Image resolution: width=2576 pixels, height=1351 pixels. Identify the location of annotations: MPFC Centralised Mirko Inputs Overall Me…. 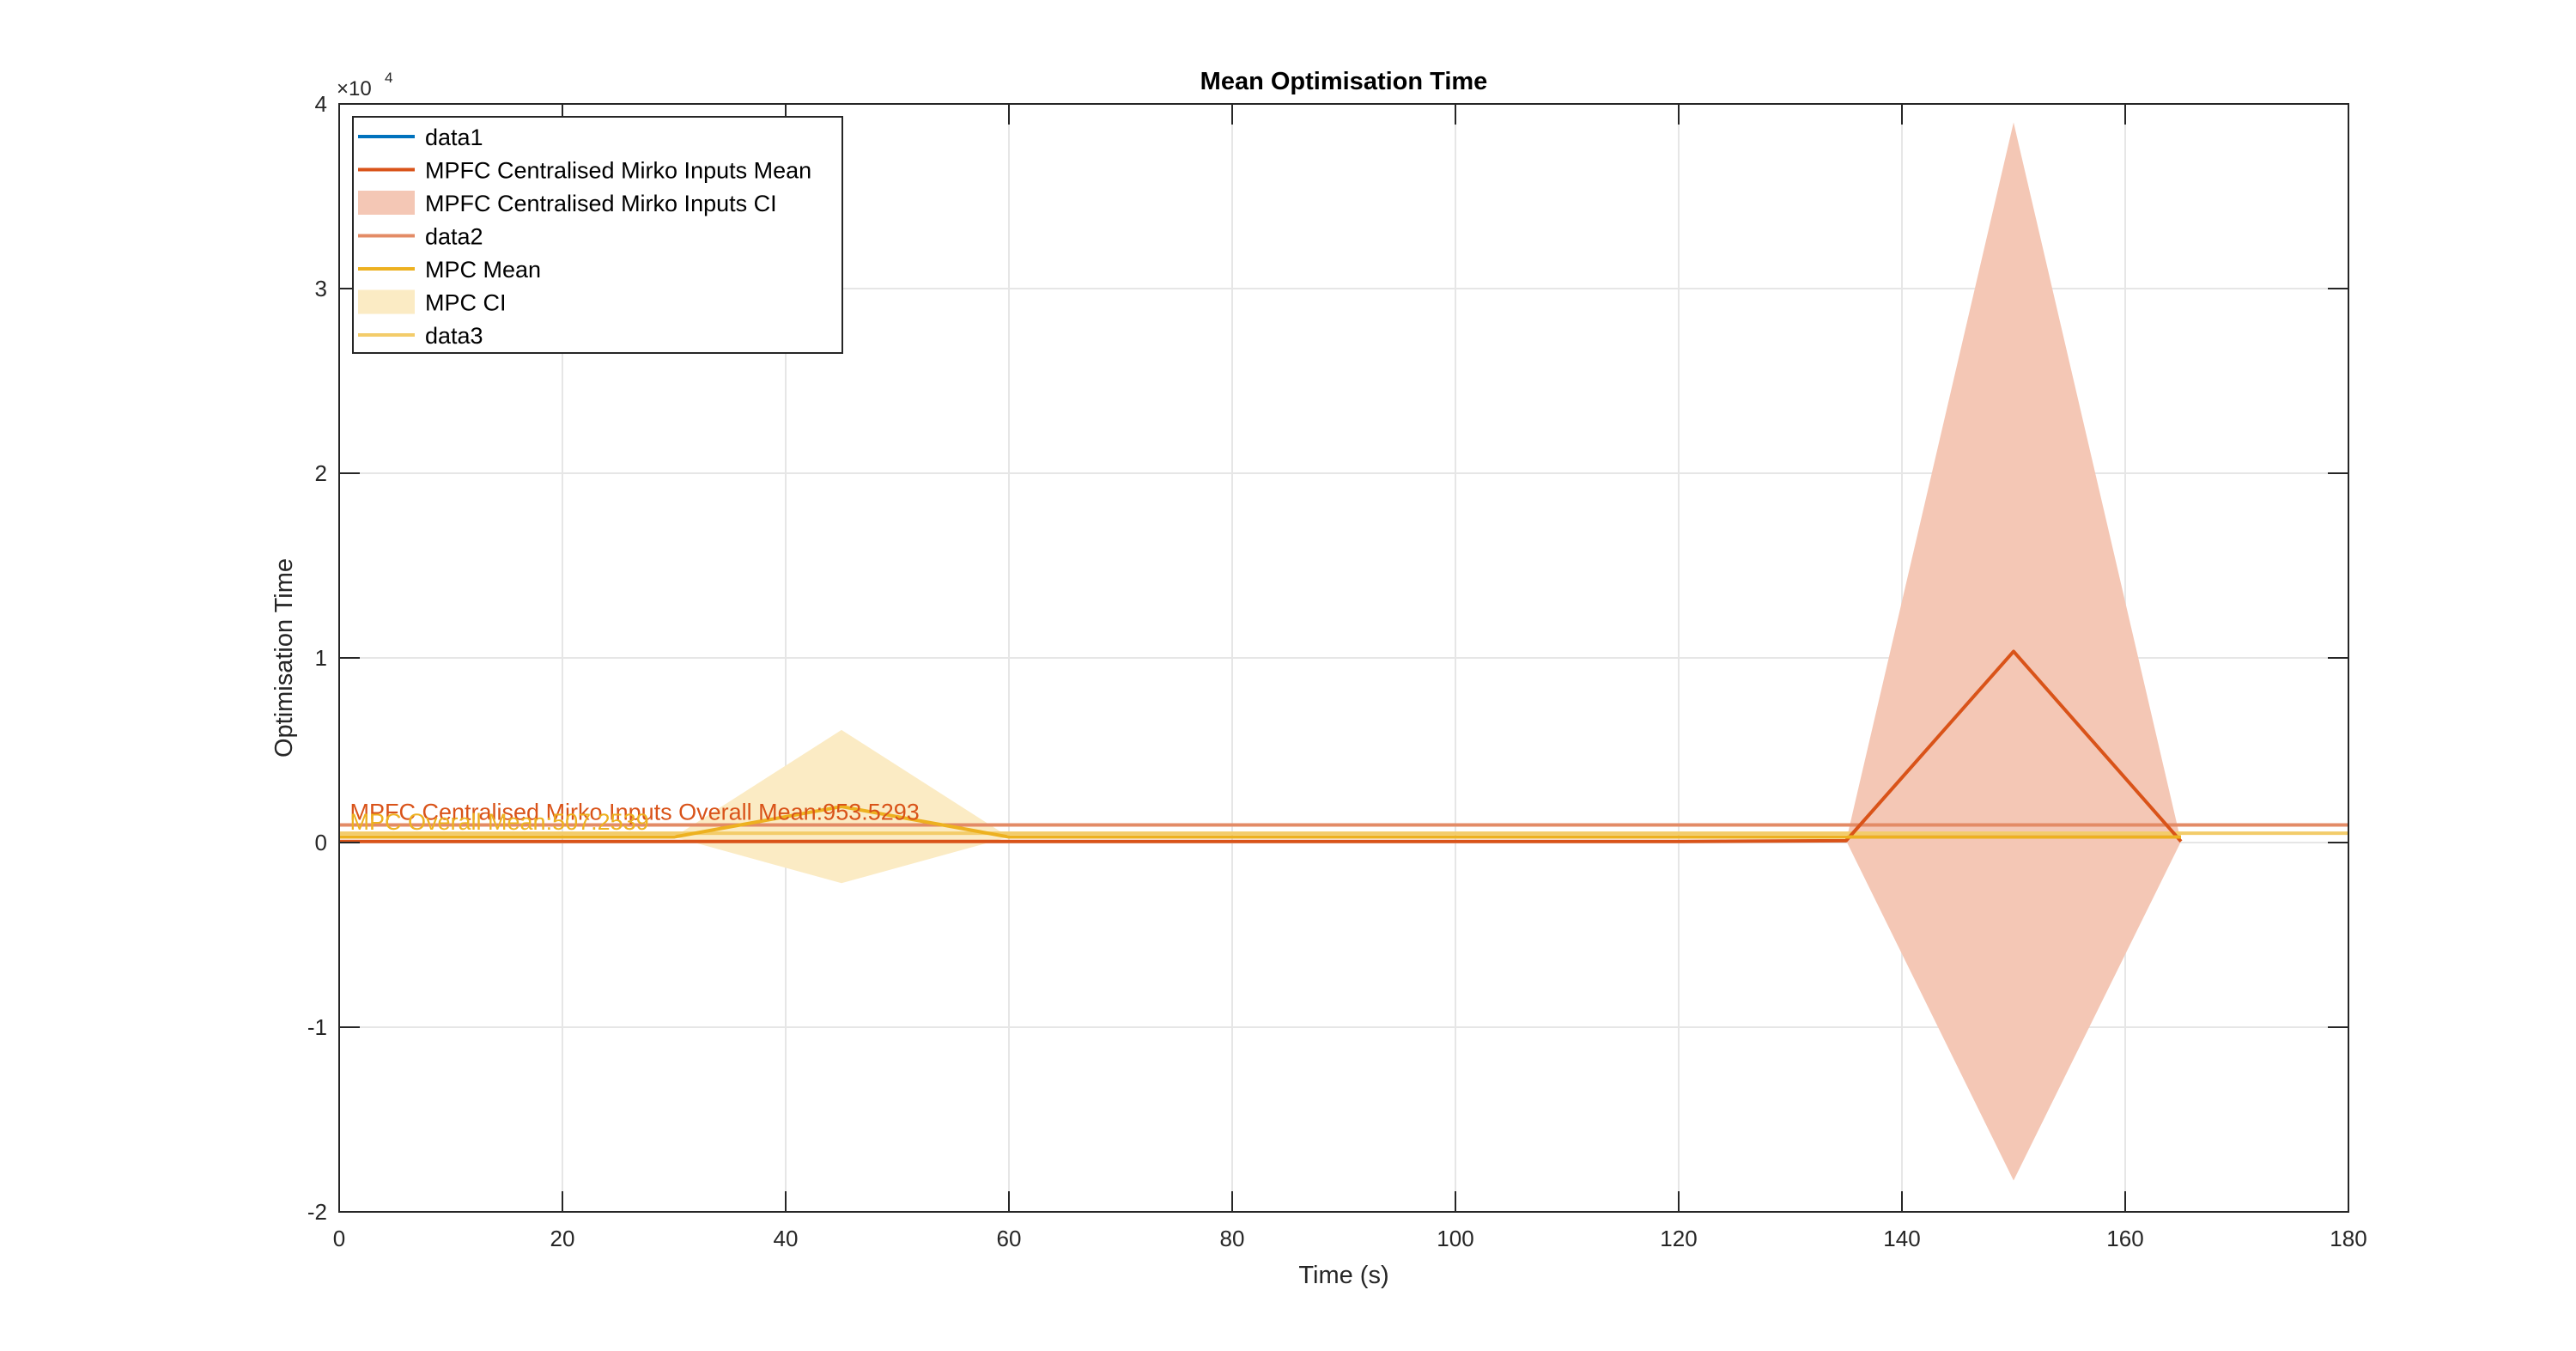
(635, 817).